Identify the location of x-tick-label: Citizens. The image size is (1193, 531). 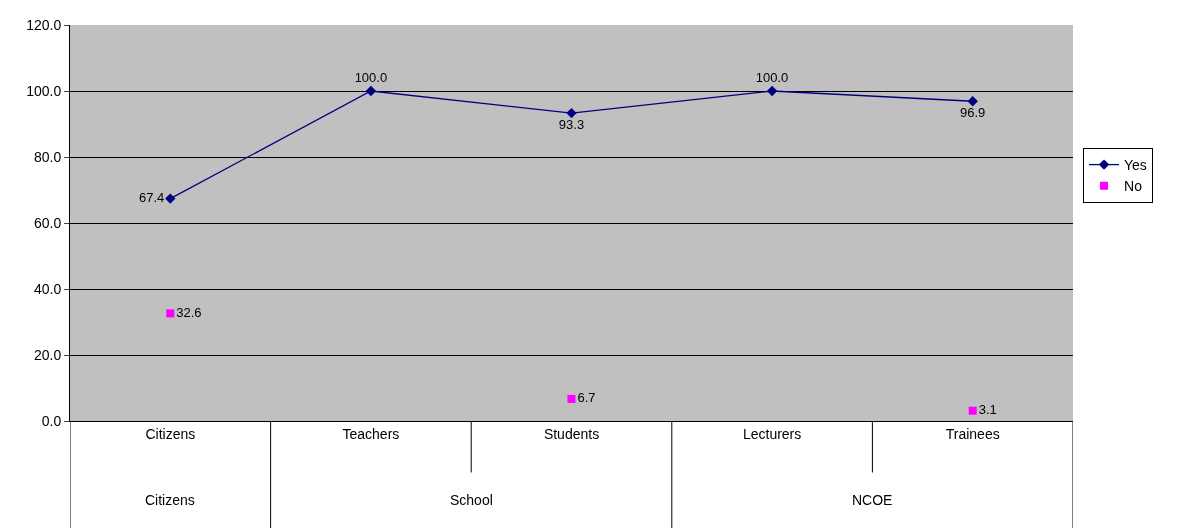
(170, 433).